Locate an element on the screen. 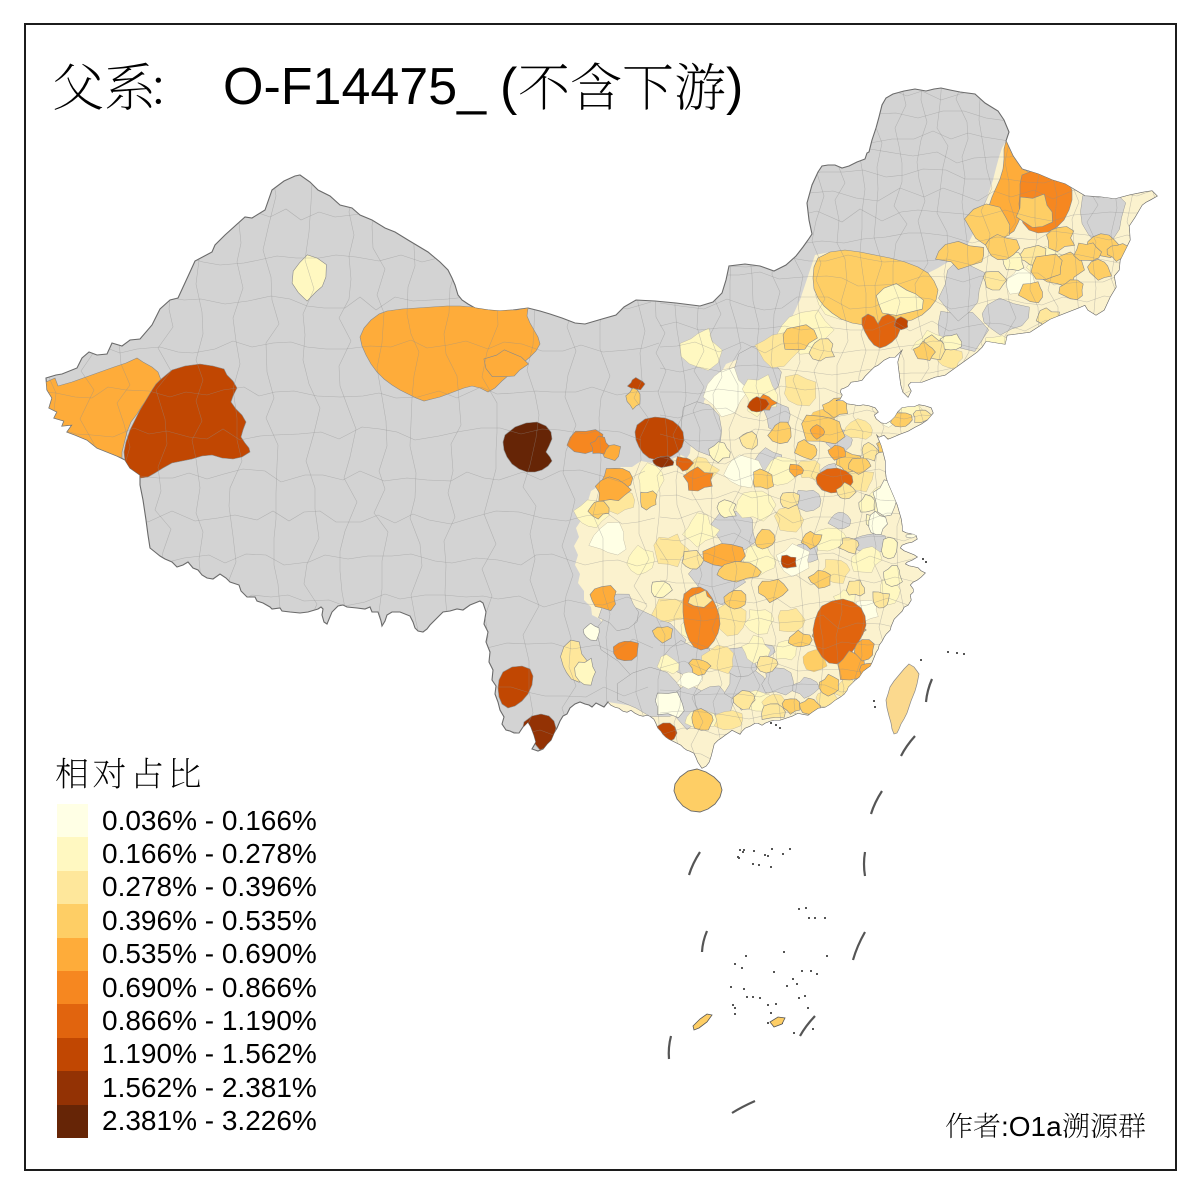 This screenshot has height=1200, width=1200. svg-text: O-F14475_ is located at coordinates (355, 87).